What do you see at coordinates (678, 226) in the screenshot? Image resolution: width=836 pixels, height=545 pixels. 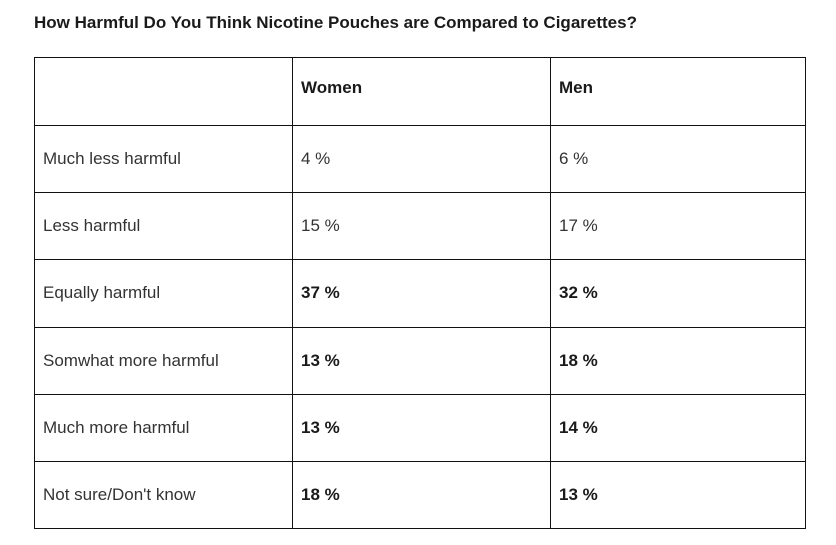 I see `men-value-cell: 17 %` at bounding box center [678, 226].